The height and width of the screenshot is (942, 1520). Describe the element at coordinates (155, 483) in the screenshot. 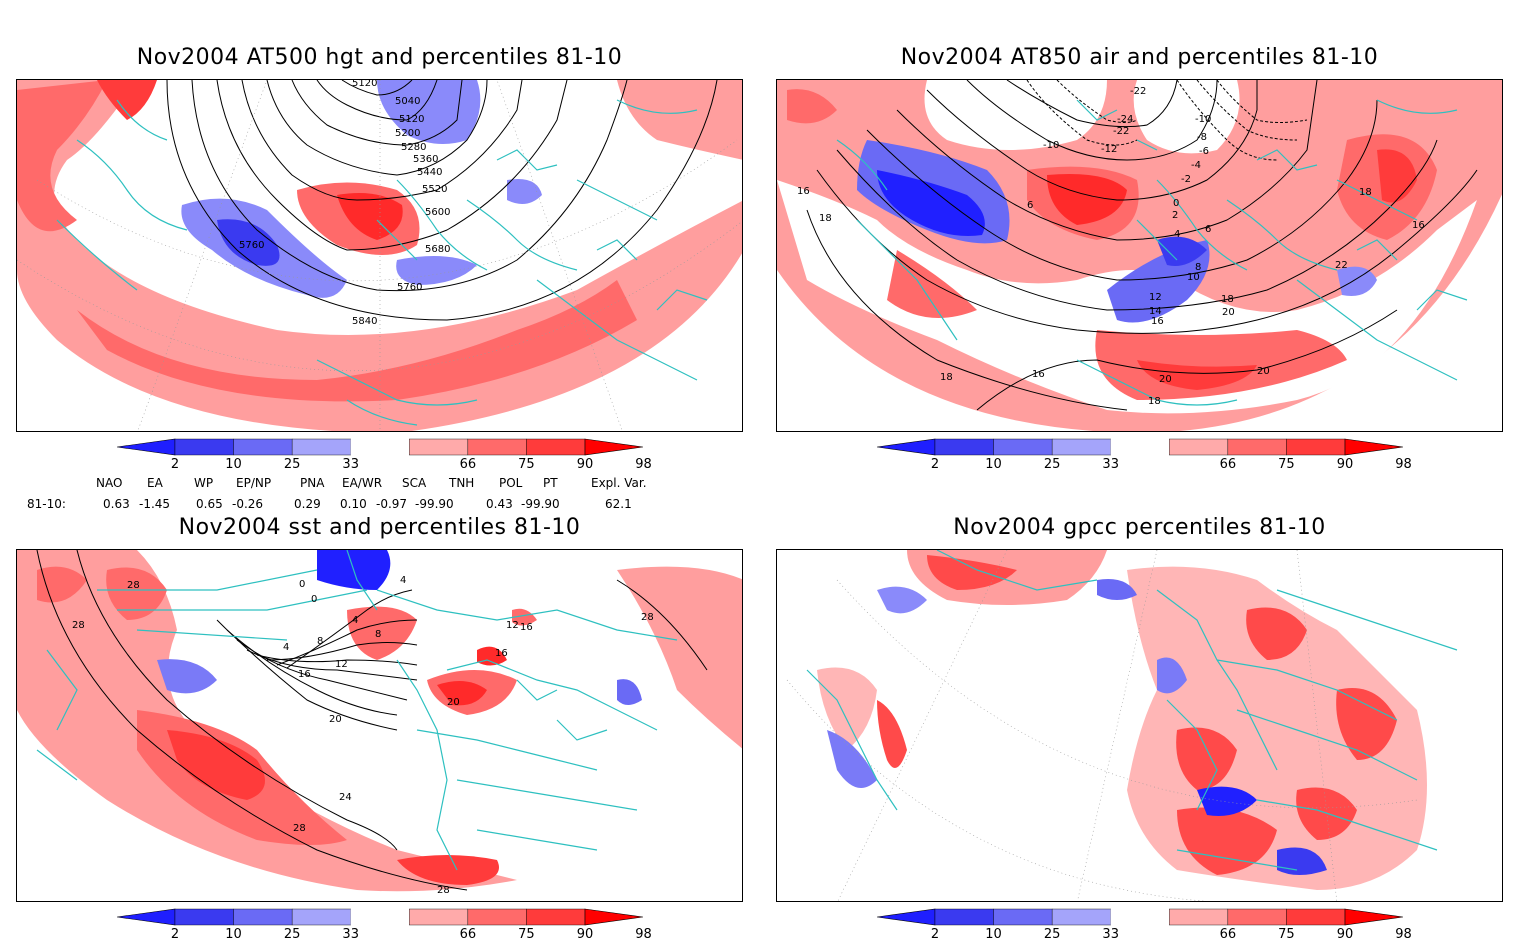

I see `index-header-ea: EA` at that location.